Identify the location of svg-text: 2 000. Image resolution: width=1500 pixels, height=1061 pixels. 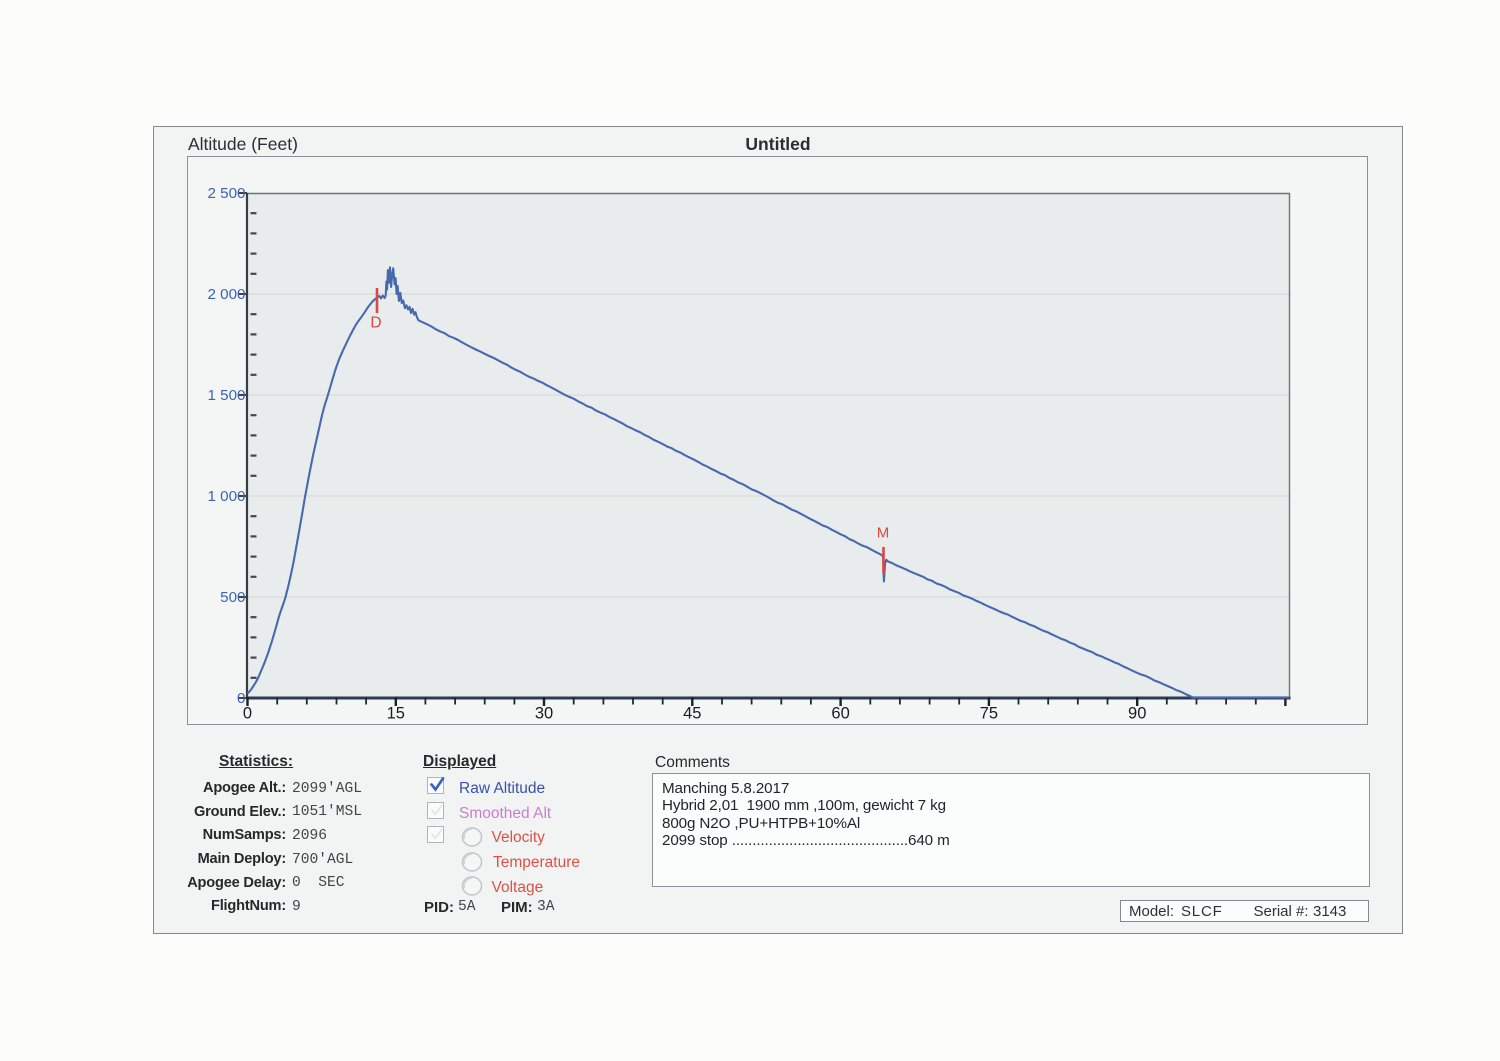
(226, 294).